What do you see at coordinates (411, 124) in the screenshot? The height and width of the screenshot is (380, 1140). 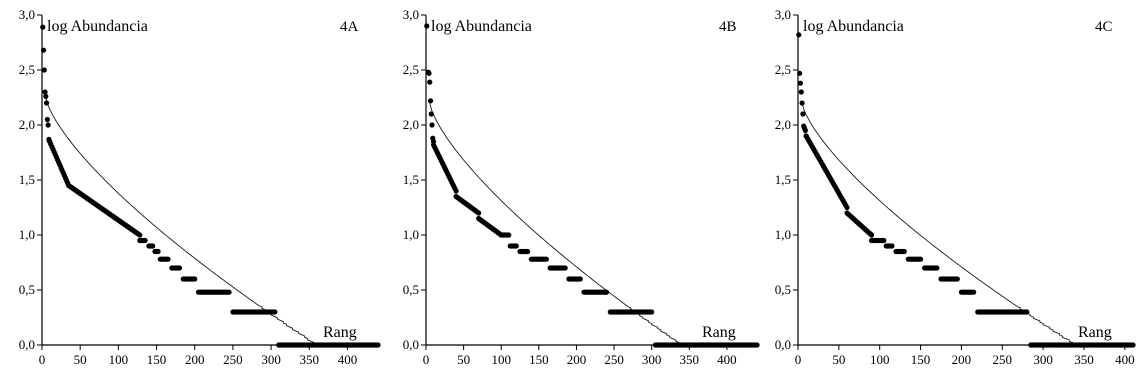 I see `y-tick-label: 2,0` at bounding box center [411, 124].